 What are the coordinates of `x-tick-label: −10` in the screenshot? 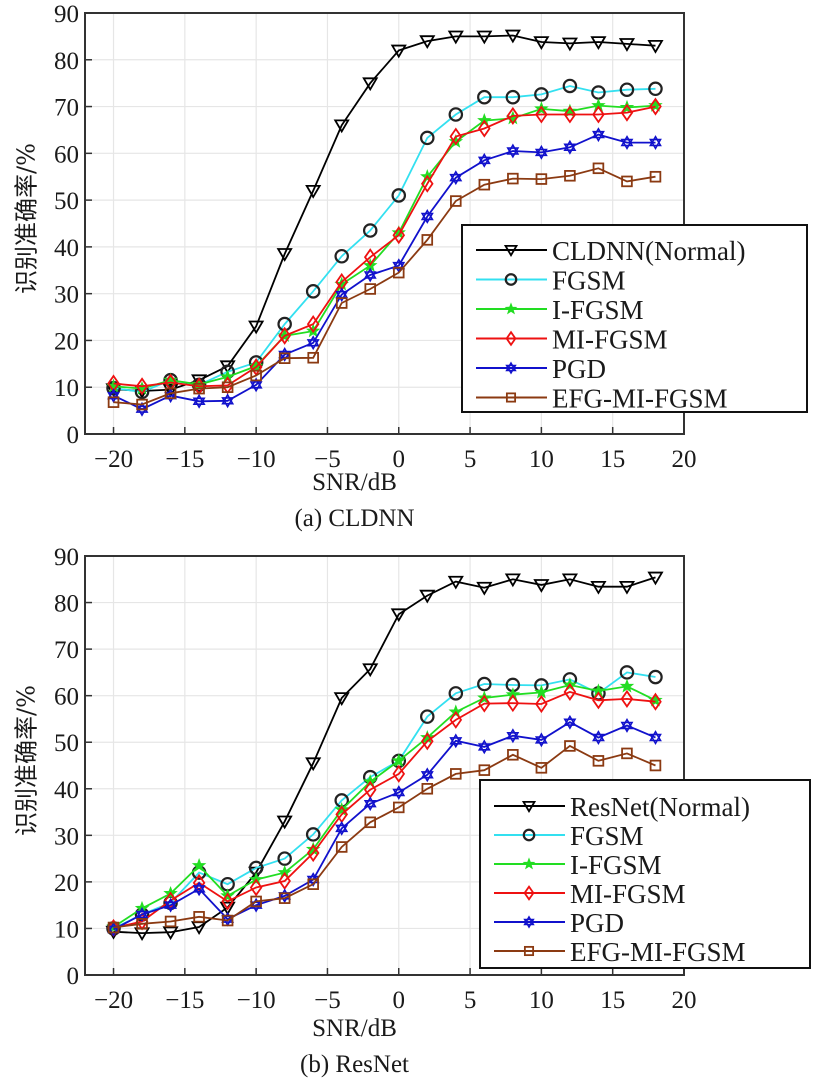 It's located at (256, 1000).